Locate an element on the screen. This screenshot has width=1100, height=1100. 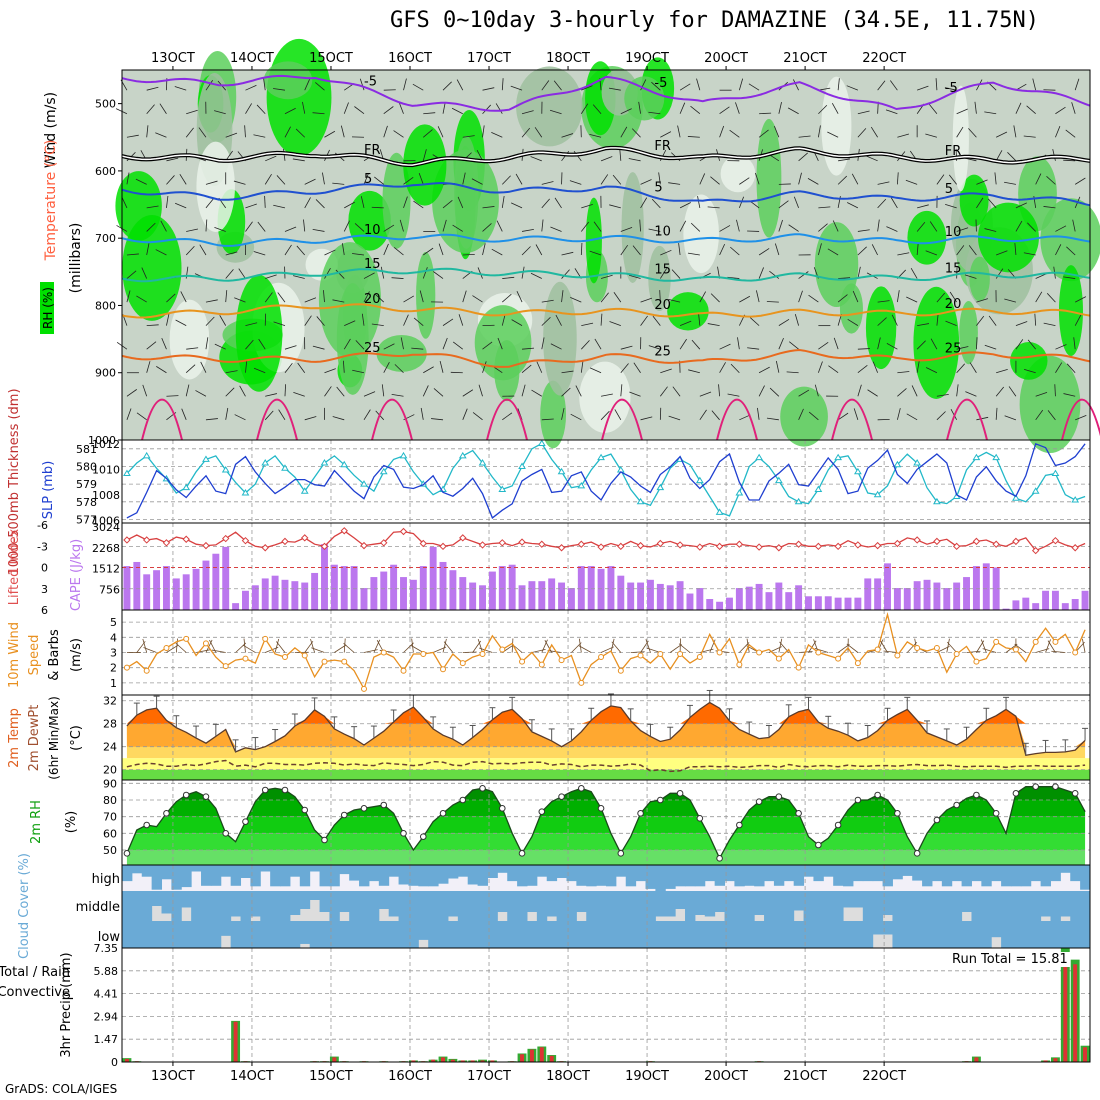
contour-label: 20 is located at coordinates (953, 304).